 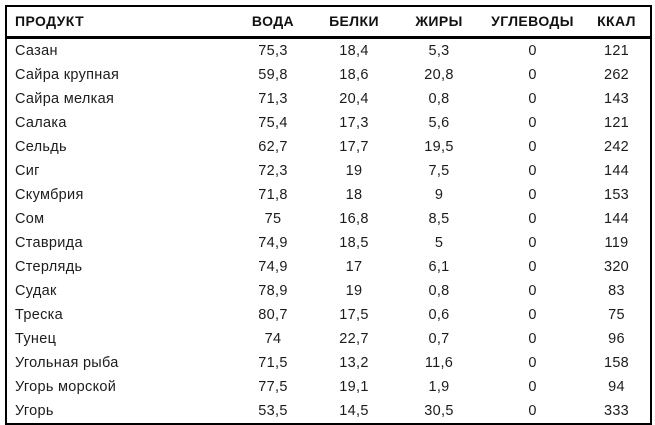 I want to click on product-cell: Сом, so click(x=30, y=218).